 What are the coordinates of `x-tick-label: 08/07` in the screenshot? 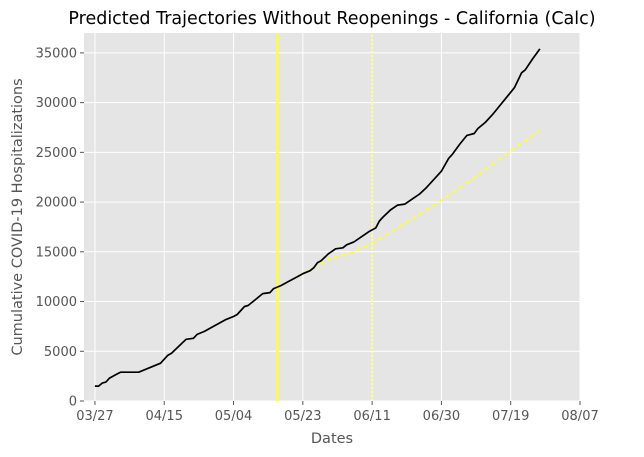 It's located at (579, 416).